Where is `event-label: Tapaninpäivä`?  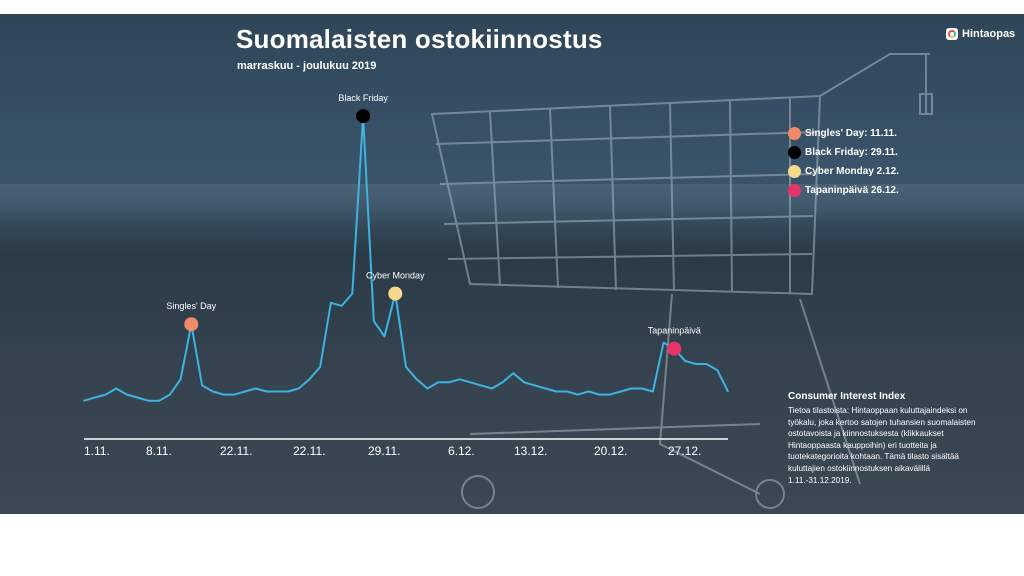 event-label: Tapaninpäivä is located at coordinates (674, 331).